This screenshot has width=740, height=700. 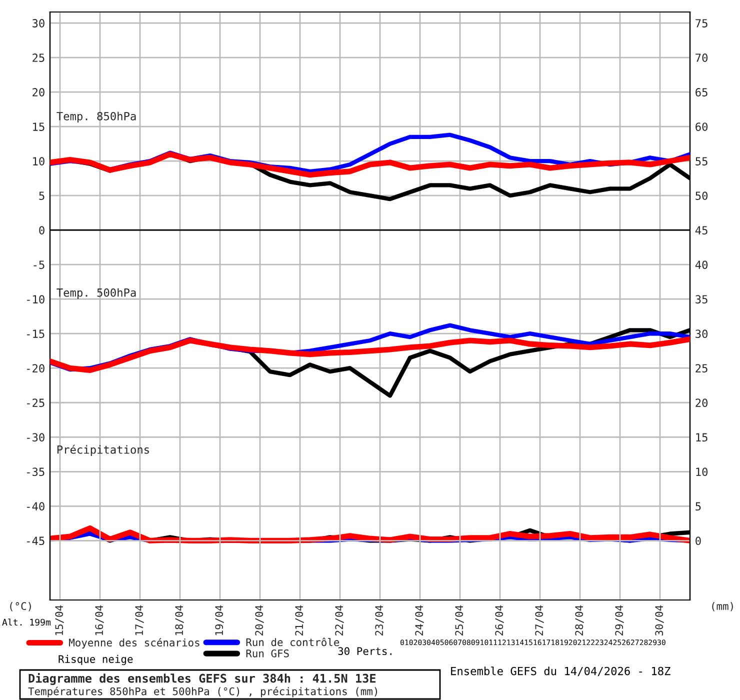 What do you see at coordinates (702, 161) in the screenshot?
I see `y2-tick-label: 55` at bounding box center [702, 161].